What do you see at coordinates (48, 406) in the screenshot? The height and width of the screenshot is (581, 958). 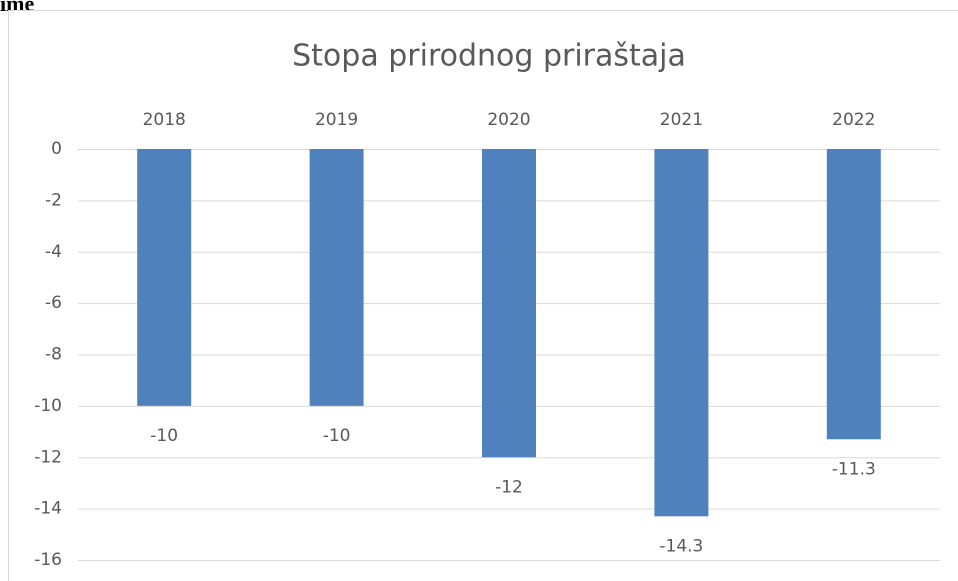 I see `y-tick-label: -10` at bounding box center [48, 406].